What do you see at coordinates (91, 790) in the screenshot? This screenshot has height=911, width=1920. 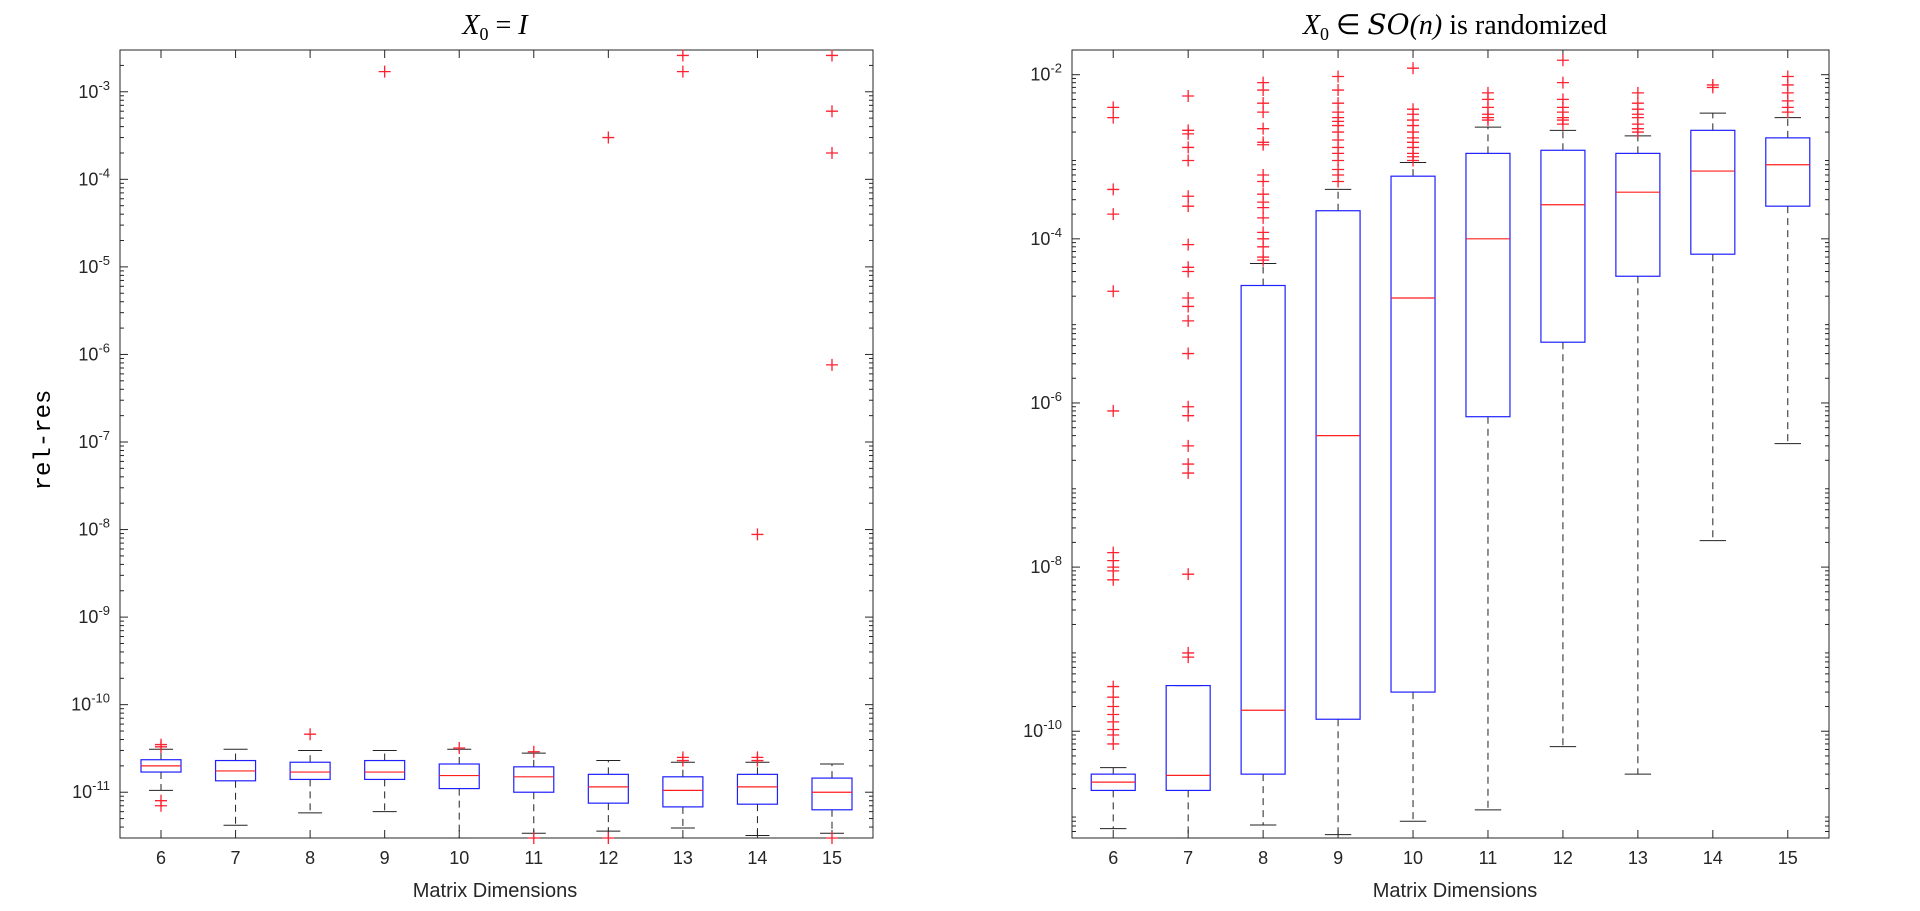 I see `y-tick-label: 10⁻¹¹` at bounding box center [91, 790].